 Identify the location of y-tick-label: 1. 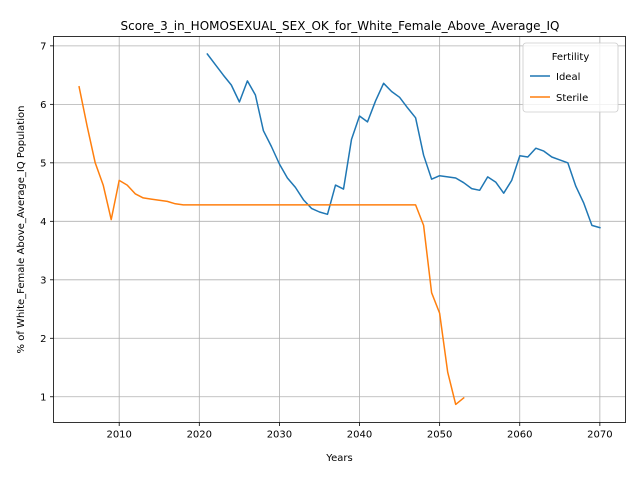
(43, 397).